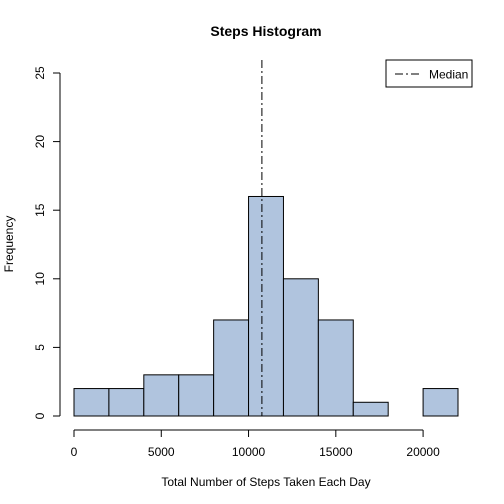  Describe the element at coordinates (161, 452) in the screenshot. I see `x-tick-label: 5000` at that location.